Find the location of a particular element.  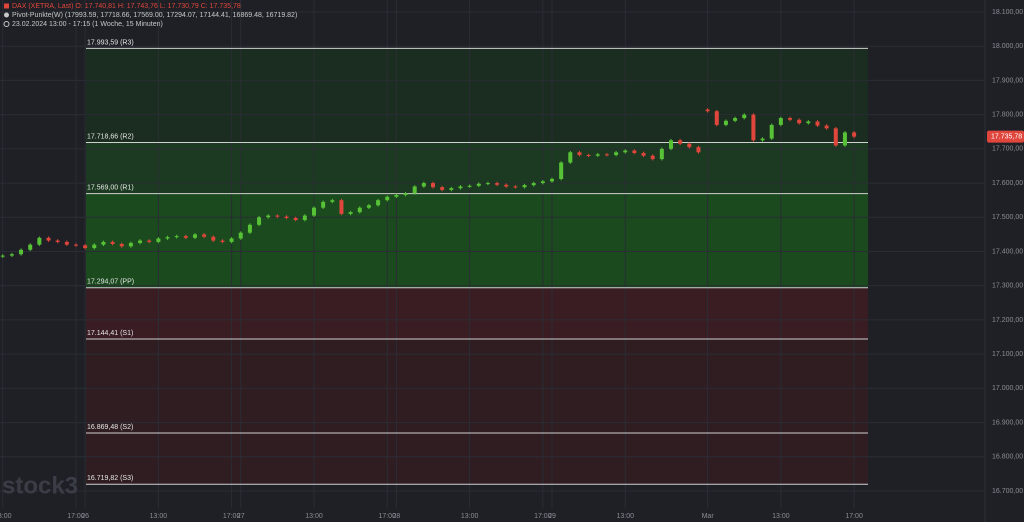

pivot-label: 17.718,66 (R2) is located at coordinates (110, 136).